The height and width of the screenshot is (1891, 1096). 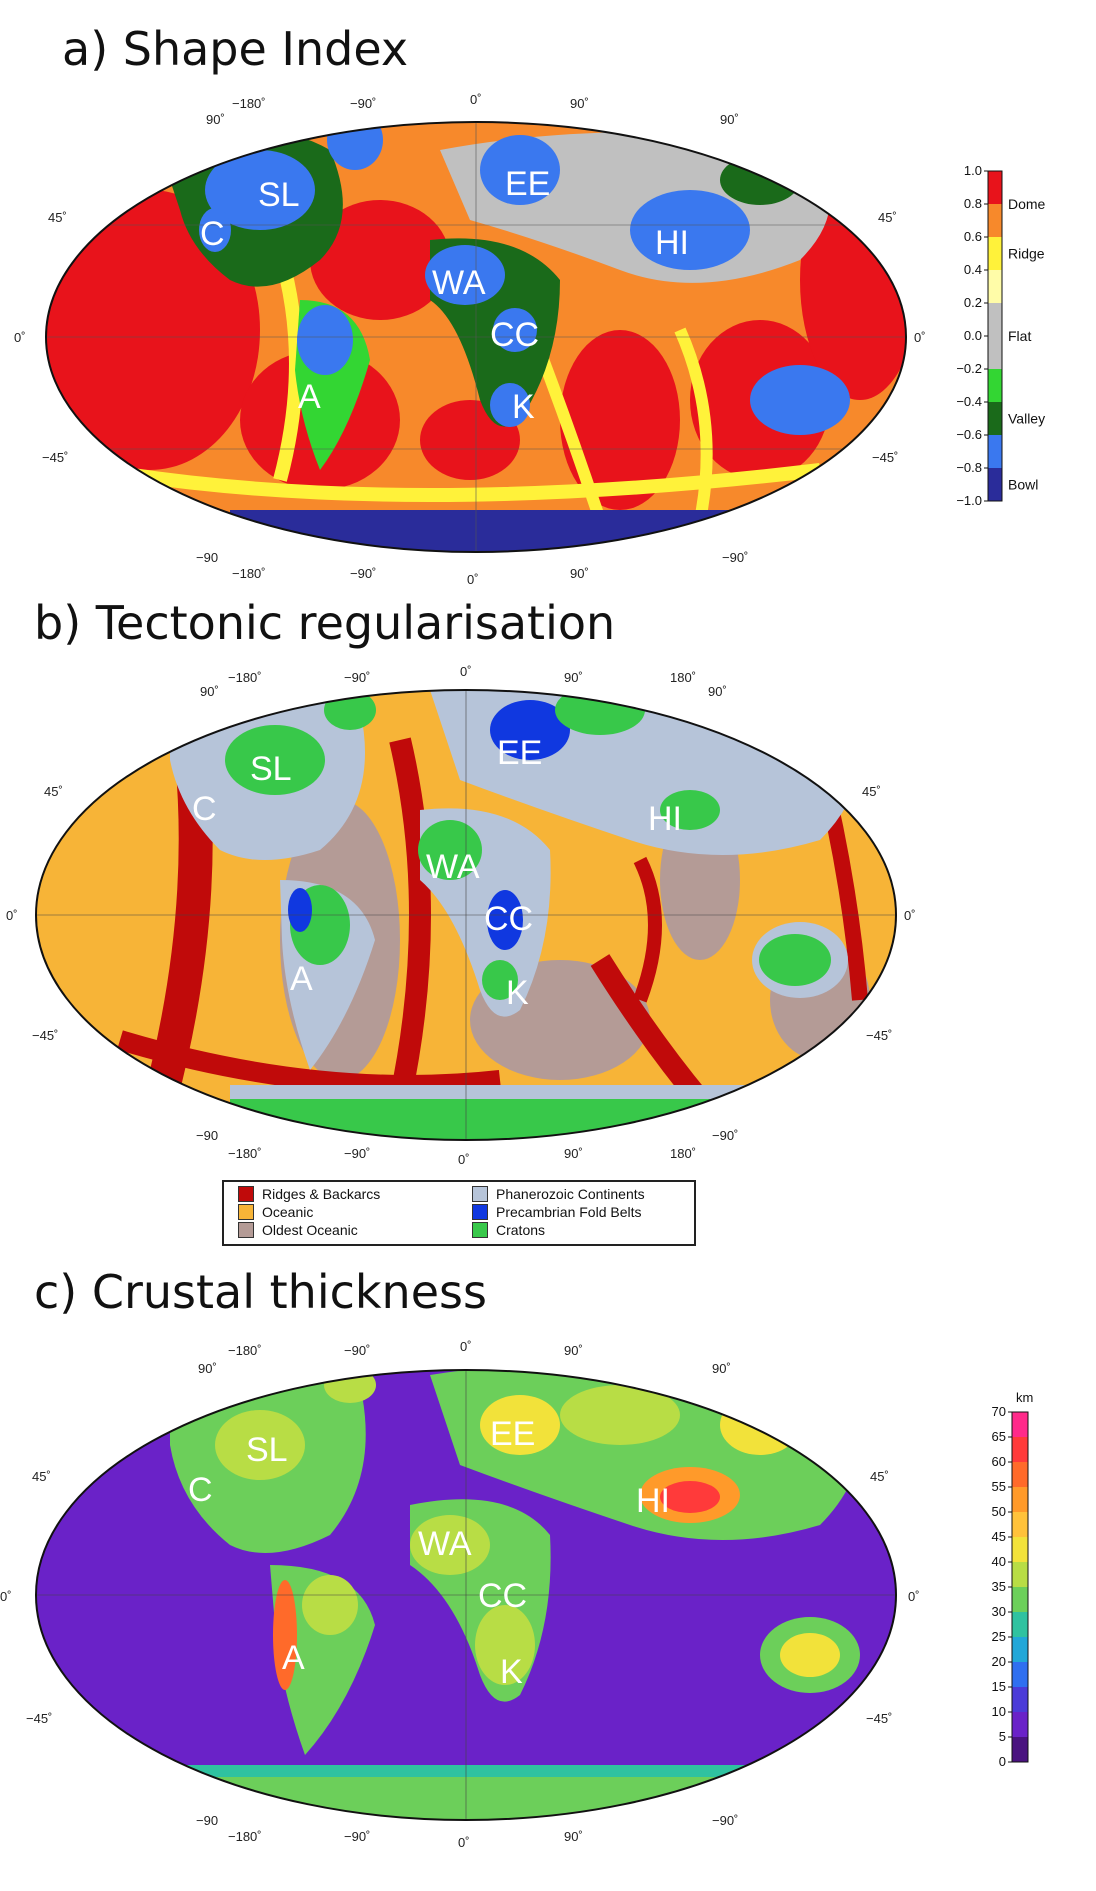 What do you see at coordinates (1026, 419) in the screenshot?
I see `colorbar-category: Valley` at bounding box center [1026, 419].